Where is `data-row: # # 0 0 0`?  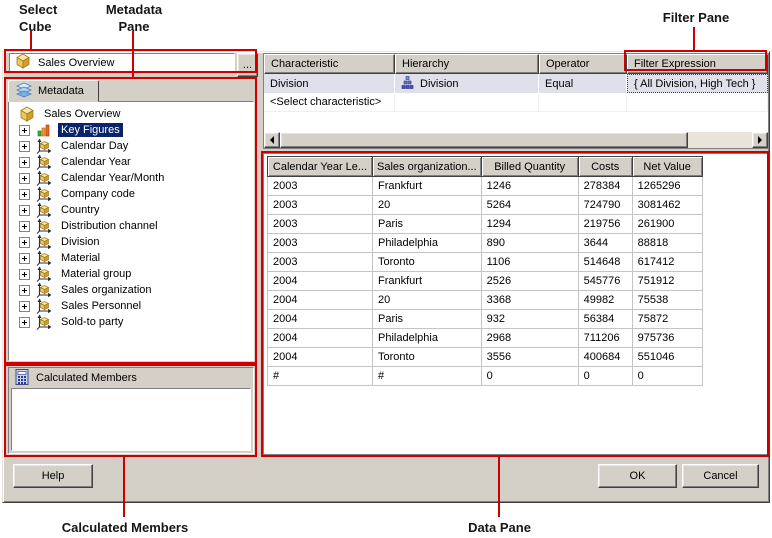 data-row: # # 0 0 0 is located at coordinates (485, 376).